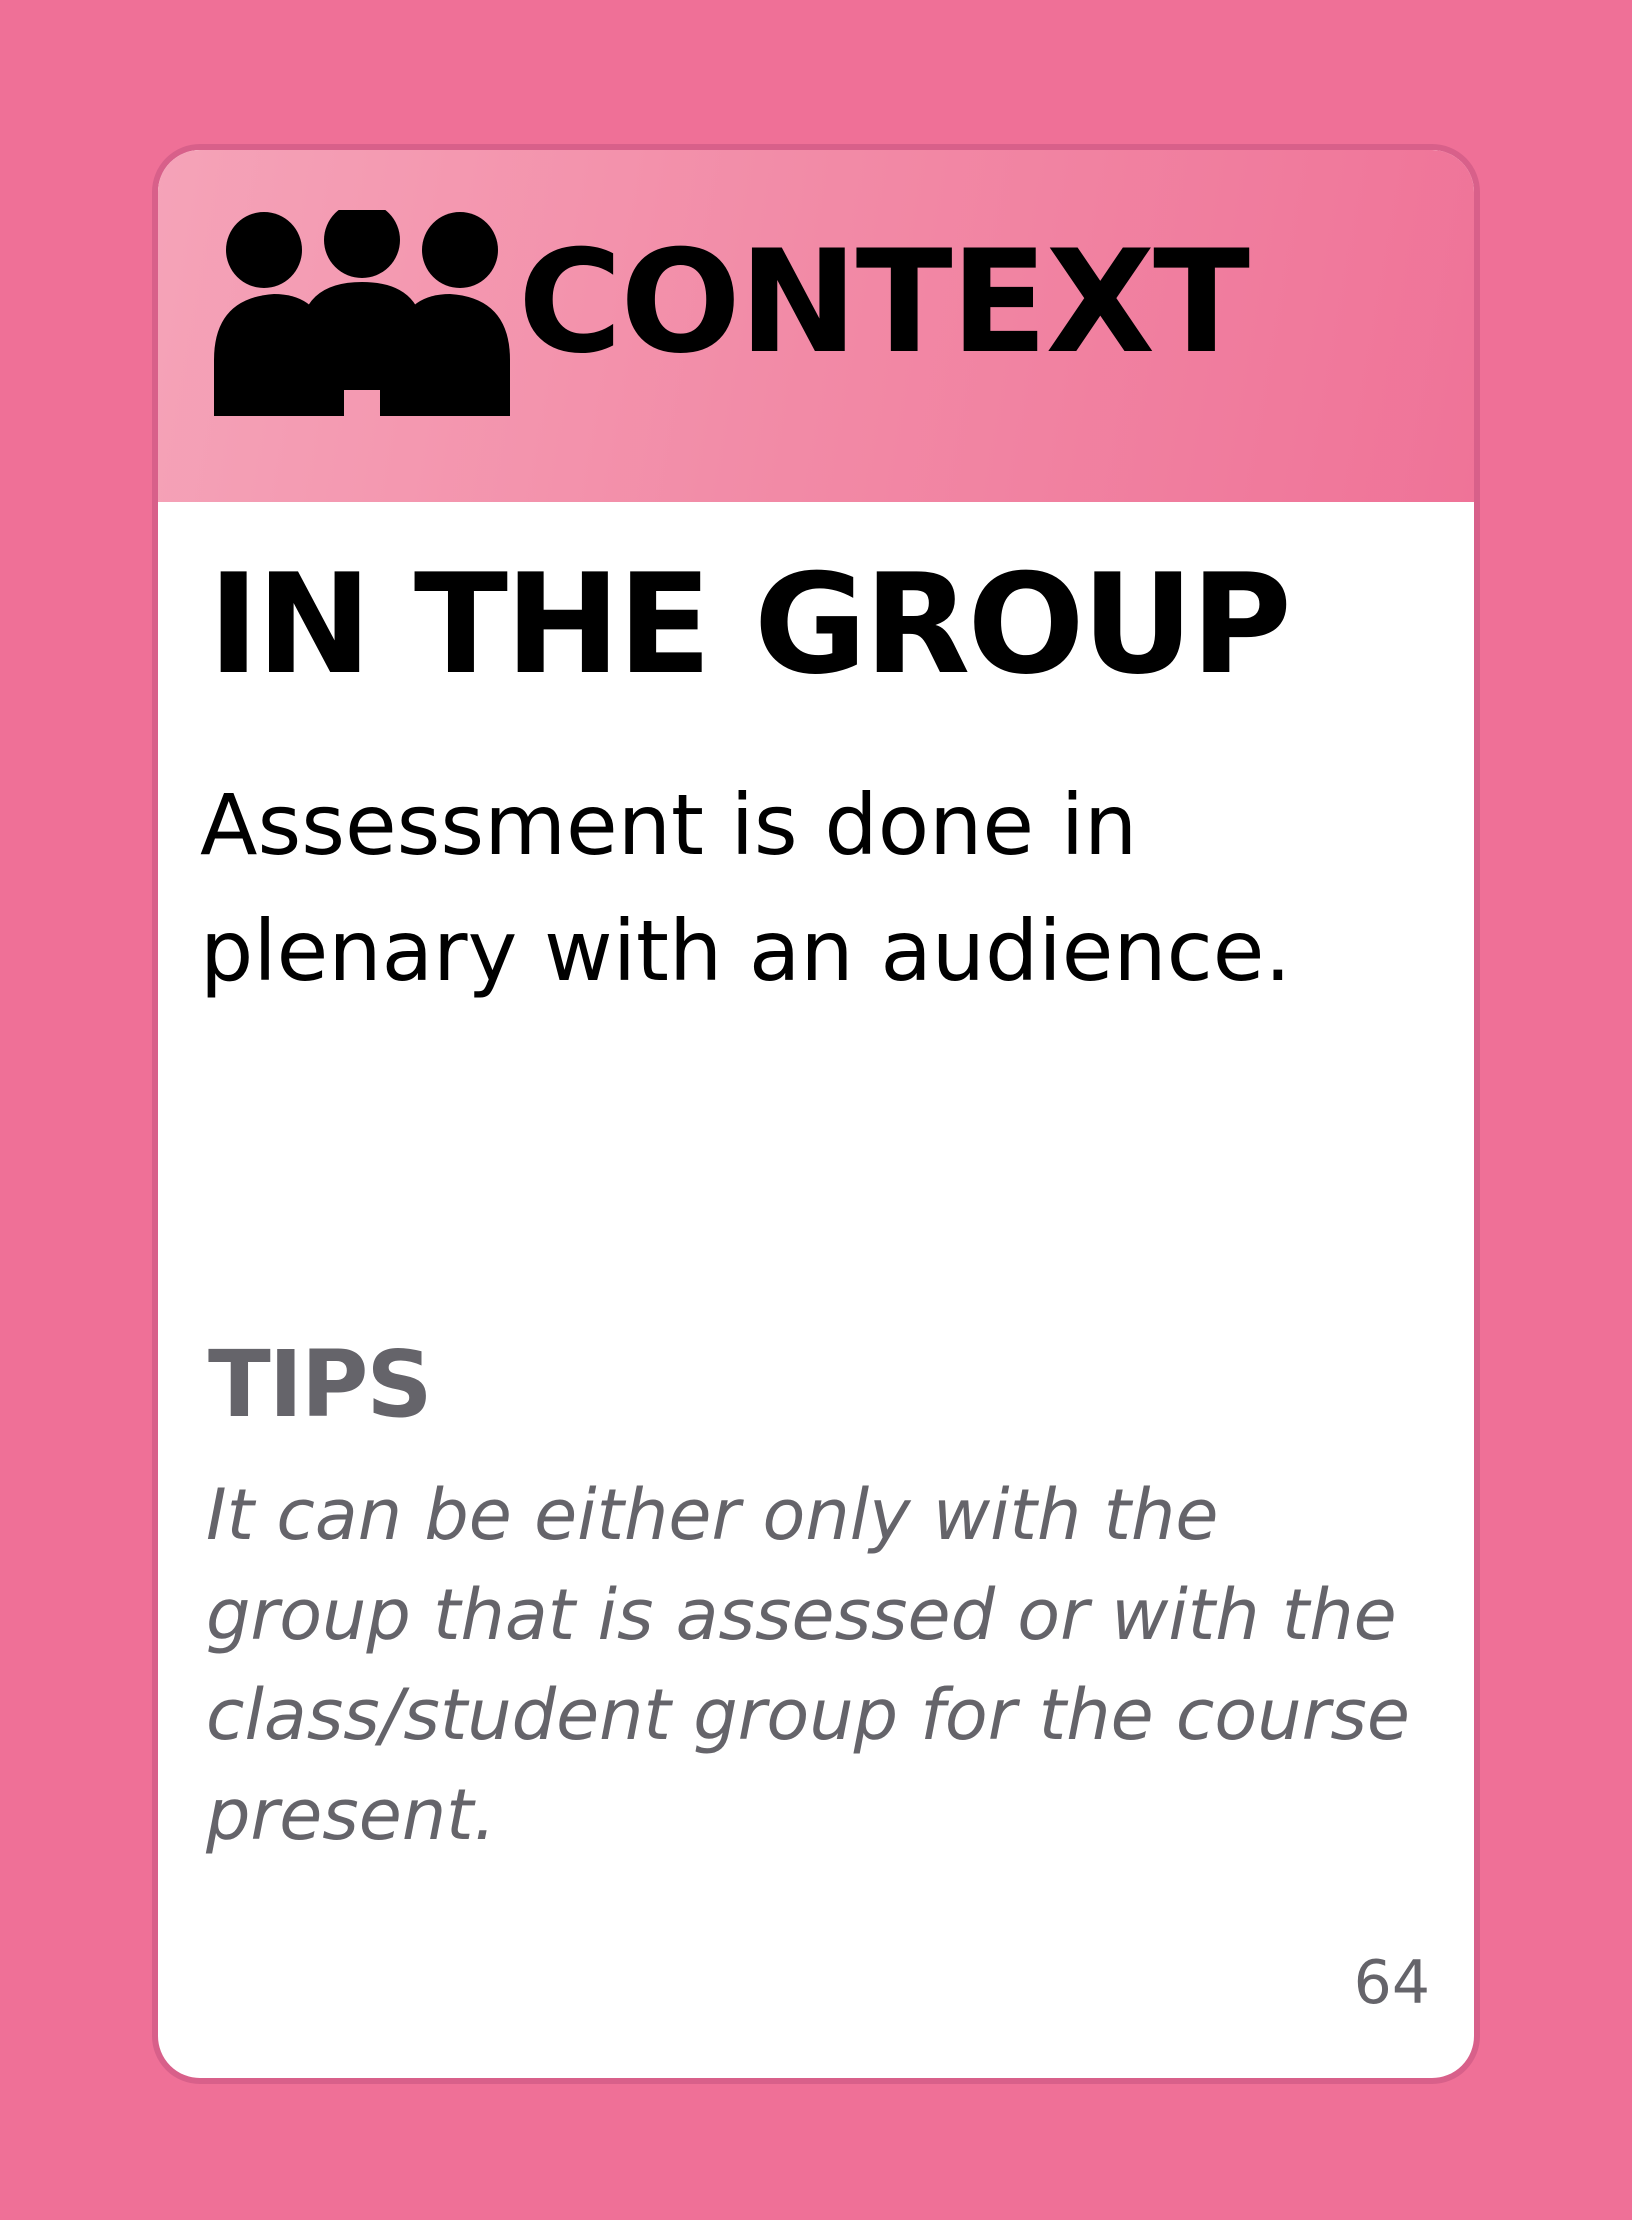 The width and height of the screenshot is (1632, 2220). What do you see at coordinates (362, 313) in the screenshot?
I see `group-people-icon` at bounding box center [362, 313].